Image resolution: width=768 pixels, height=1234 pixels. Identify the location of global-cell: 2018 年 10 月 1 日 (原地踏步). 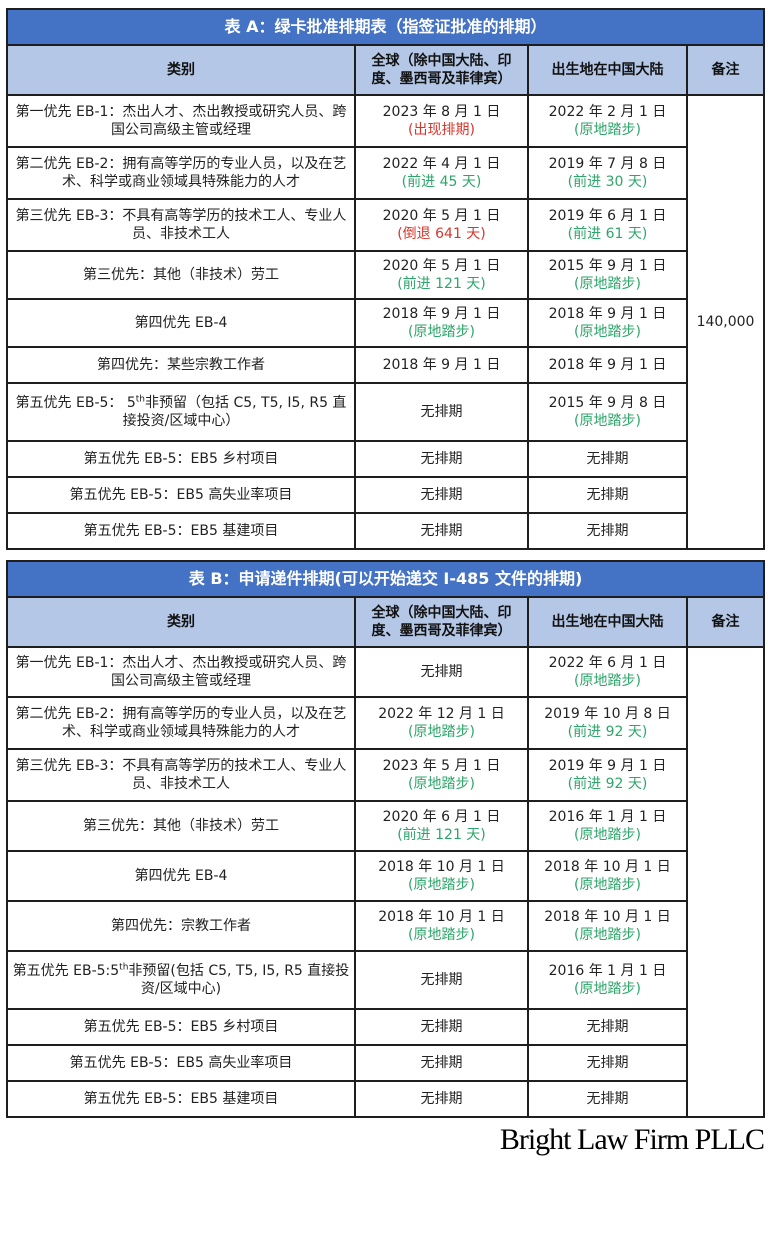
(441, 926).